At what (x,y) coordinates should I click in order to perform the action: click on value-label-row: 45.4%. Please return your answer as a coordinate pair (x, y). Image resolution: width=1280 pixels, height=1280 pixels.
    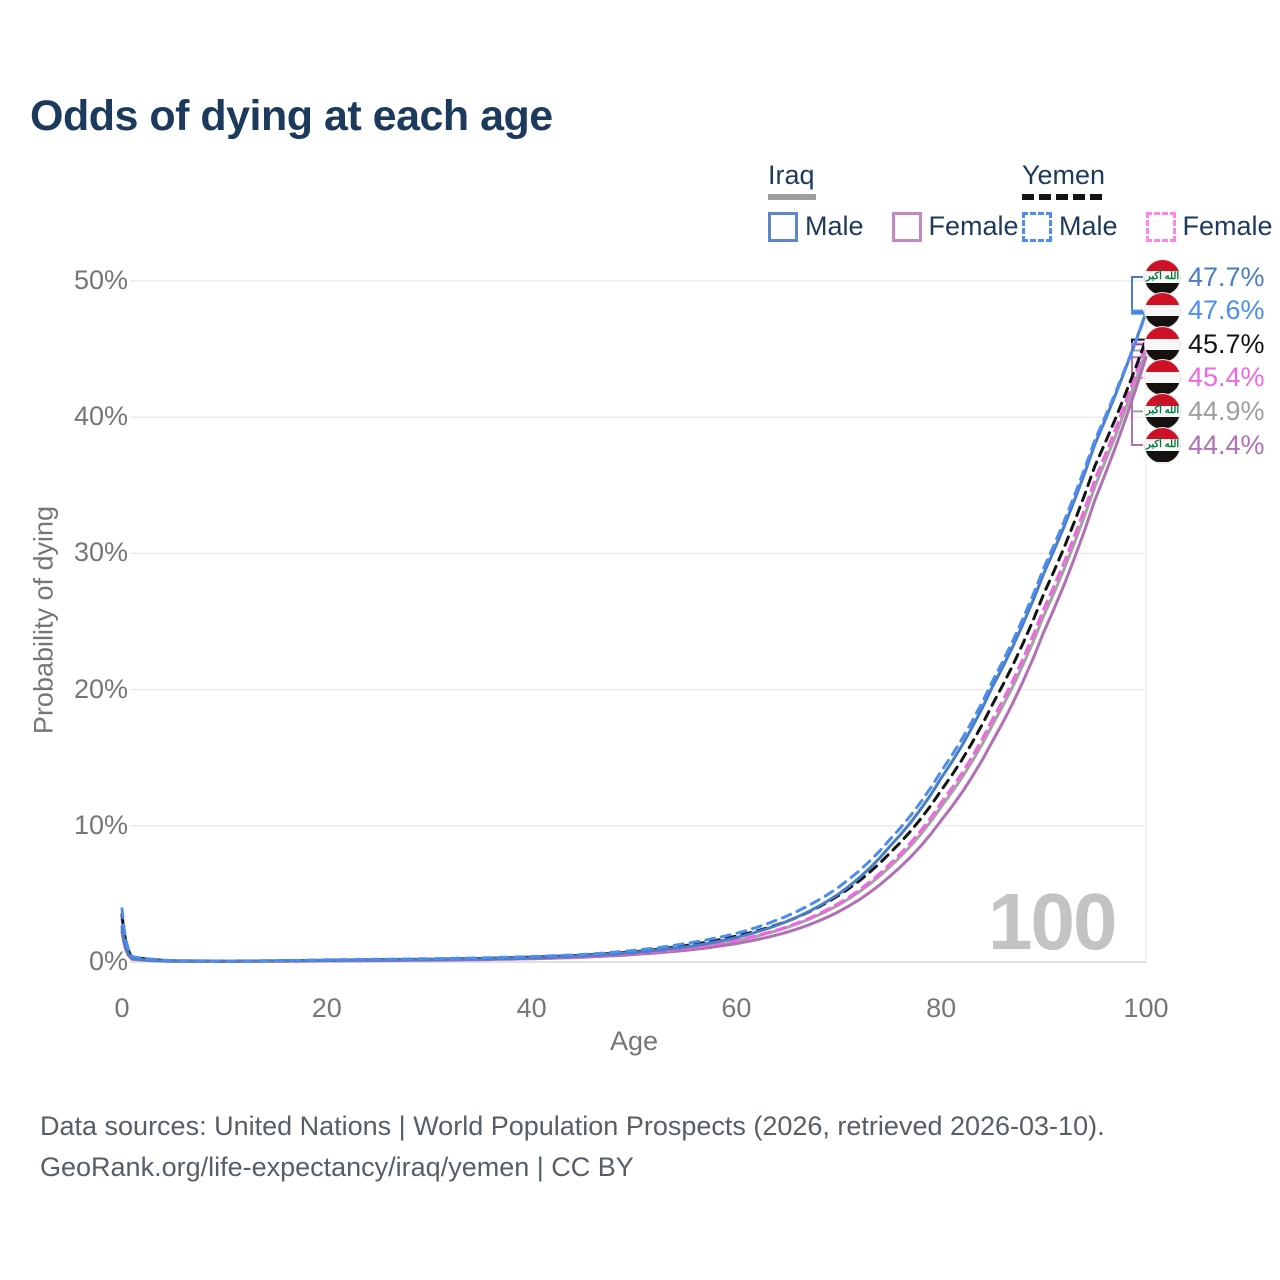
    Looking at the image, I should click on (1205, 378).